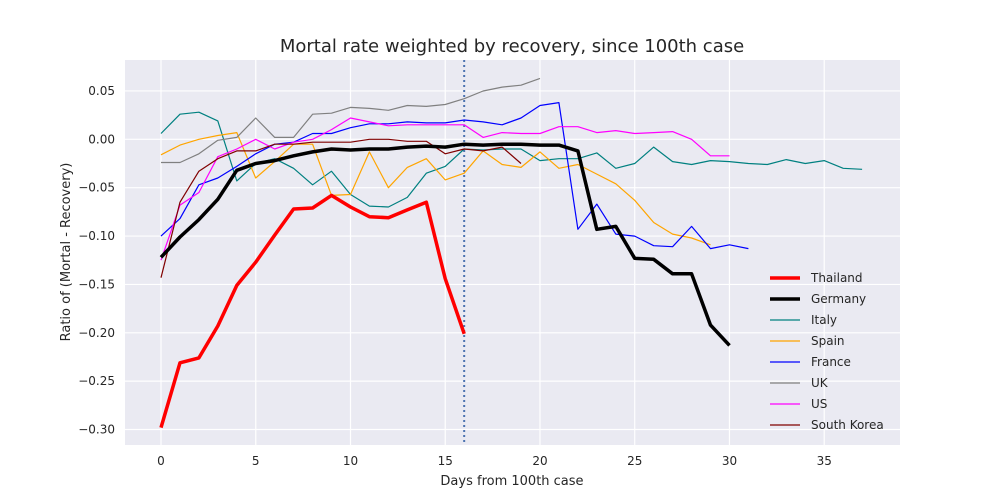  I want to click on y-tick-label: −0.20, so click(96, 333).